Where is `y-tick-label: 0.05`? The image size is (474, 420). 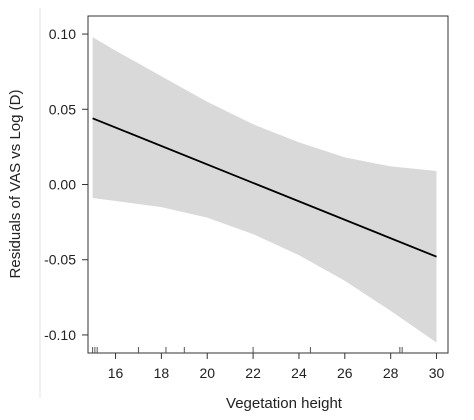 y-tick-label: 0.05 is located at coordinates (62, 109).